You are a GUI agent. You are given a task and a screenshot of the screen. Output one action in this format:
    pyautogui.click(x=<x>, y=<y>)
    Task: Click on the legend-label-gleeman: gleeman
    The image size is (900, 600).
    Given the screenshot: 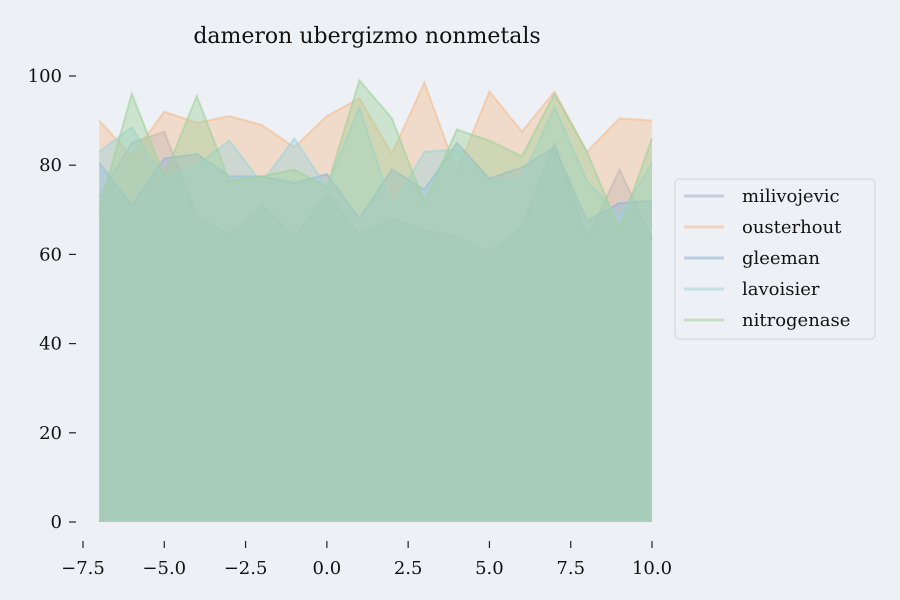 What is the action you would take?
    pyautogui.click(x=781, y=258)
    